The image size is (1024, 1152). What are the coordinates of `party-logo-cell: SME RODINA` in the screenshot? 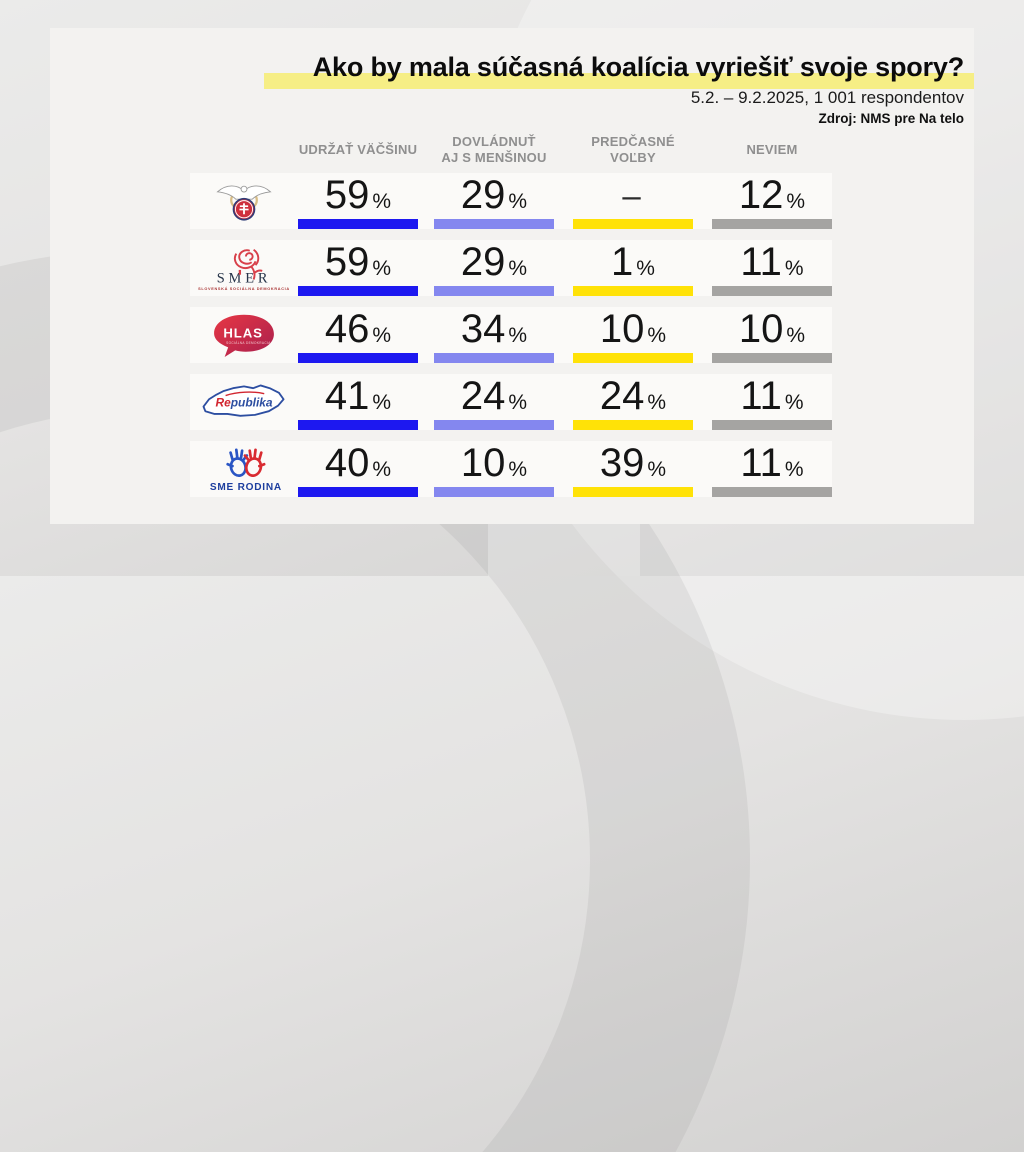 It's located at (244, 469).